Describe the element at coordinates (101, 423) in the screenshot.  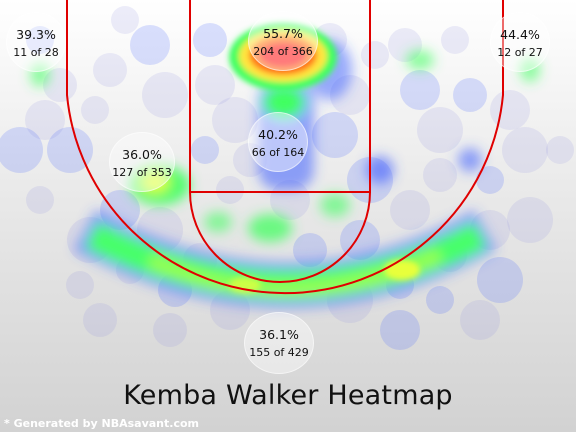
I see `credit-text: * Generated by NBAsavant.com` at that location.